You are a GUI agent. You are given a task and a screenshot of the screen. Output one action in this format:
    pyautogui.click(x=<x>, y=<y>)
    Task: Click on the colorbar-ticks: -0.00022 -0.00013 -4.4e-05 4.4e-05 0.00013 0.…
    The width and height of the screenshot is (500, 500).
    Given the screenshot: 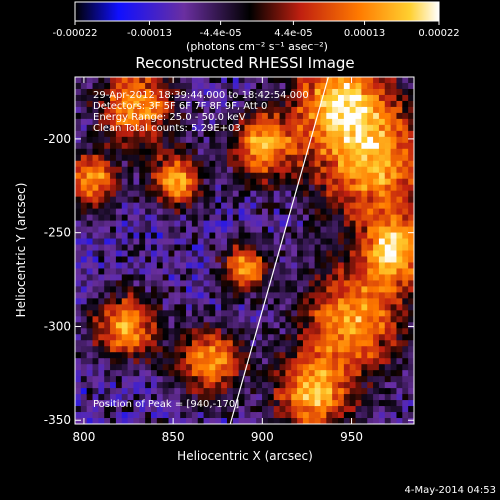 What is the action you would take?
    pyautogui.click(x=256, y=30)
    